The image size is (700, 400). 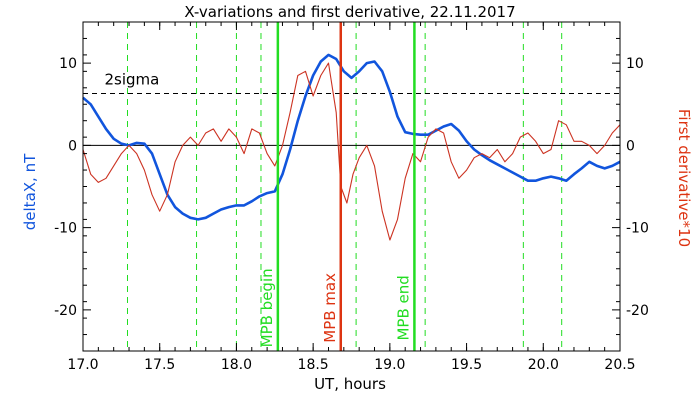 I want to click on y-axis-label-right: First derivative*10, so click(x=684, y=178).